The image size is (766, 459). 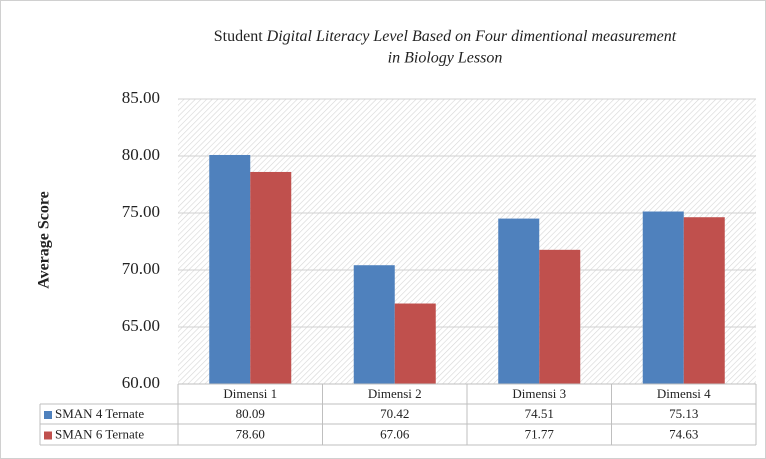 I want to click on y-axis-label: Average Score, so click(x=44, y=240).